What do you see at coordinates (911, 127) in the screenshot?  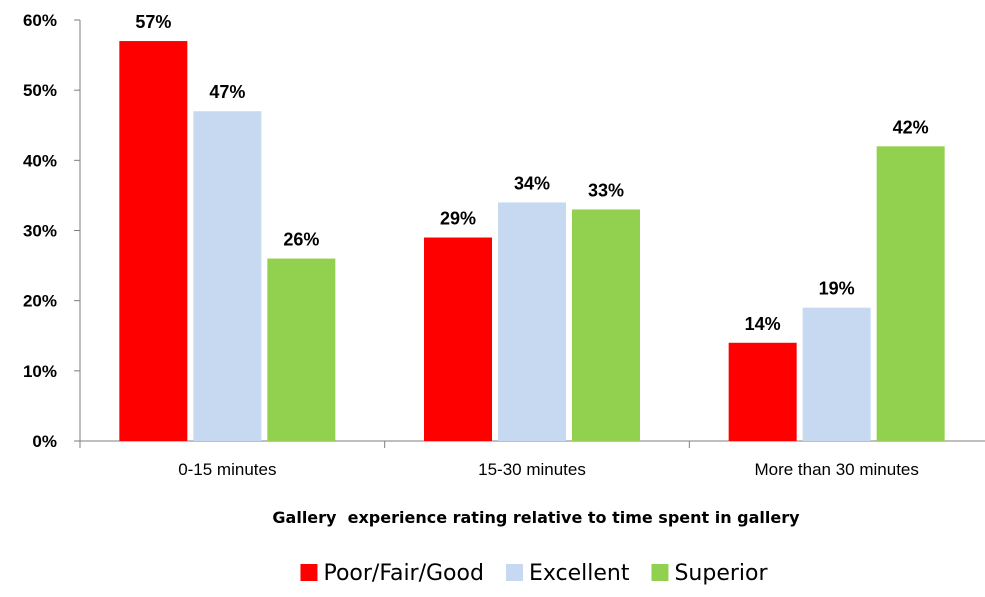 I see `data-label: 42%` at bounding box center [911, 127].